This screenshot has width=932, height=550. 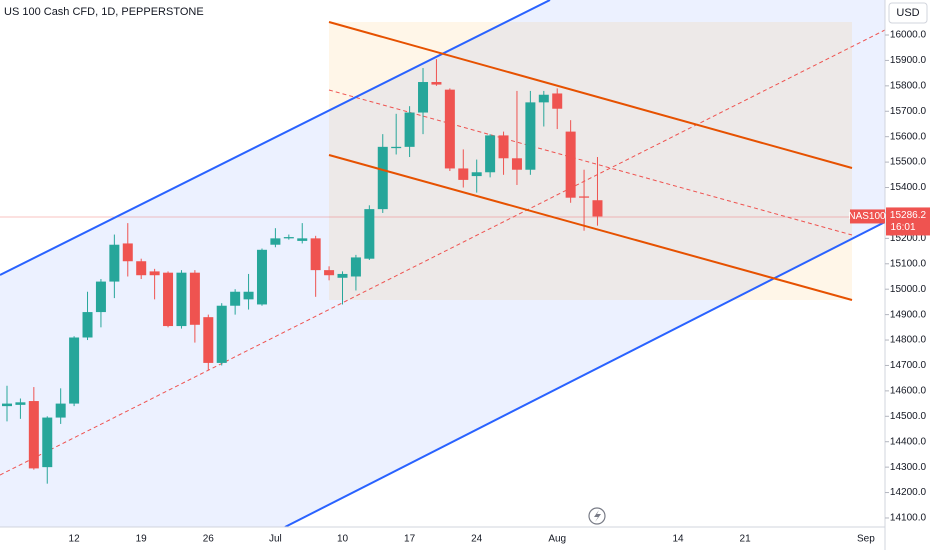 I want to click on y-tick-label: 14400.0, so click(x=908, y=441).